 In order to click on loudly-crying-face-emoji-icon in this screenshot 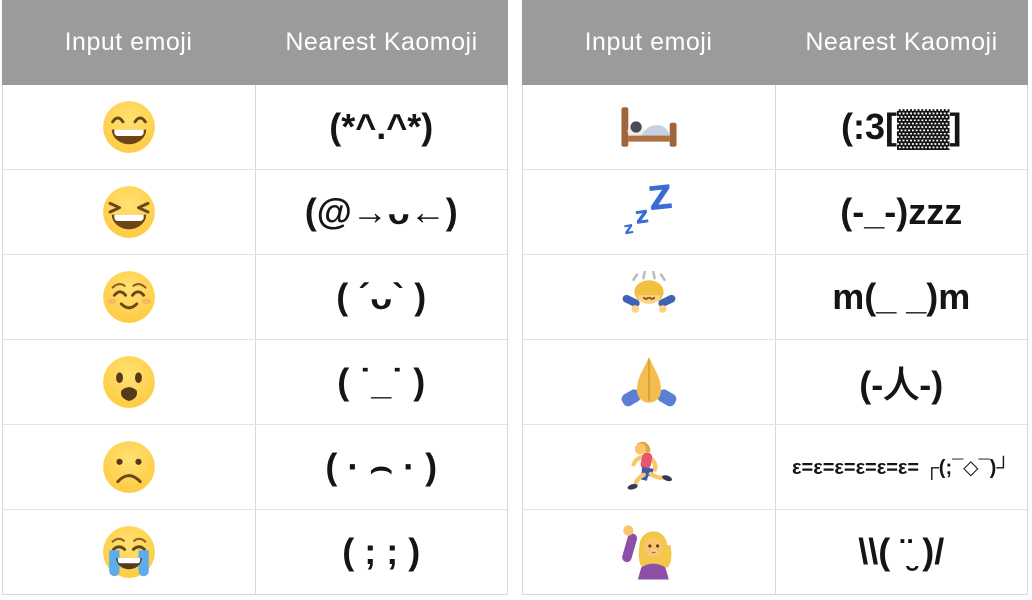, I will do `click(128, 552)`.